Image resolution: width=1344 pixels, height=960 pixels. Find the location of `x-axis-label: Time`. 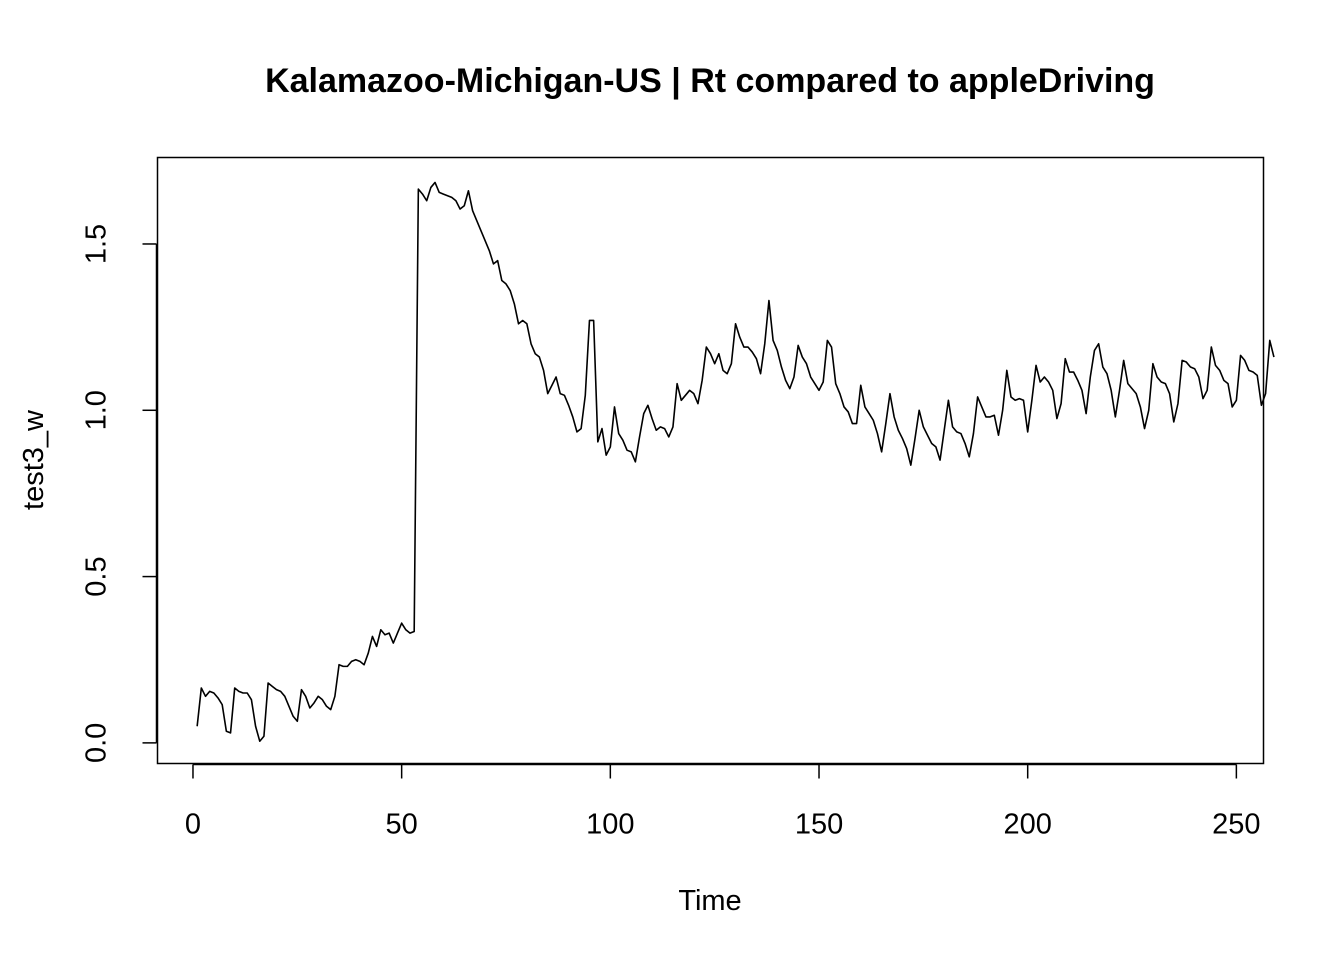

x-axis-label: Time is located at coordinates (709, 901).